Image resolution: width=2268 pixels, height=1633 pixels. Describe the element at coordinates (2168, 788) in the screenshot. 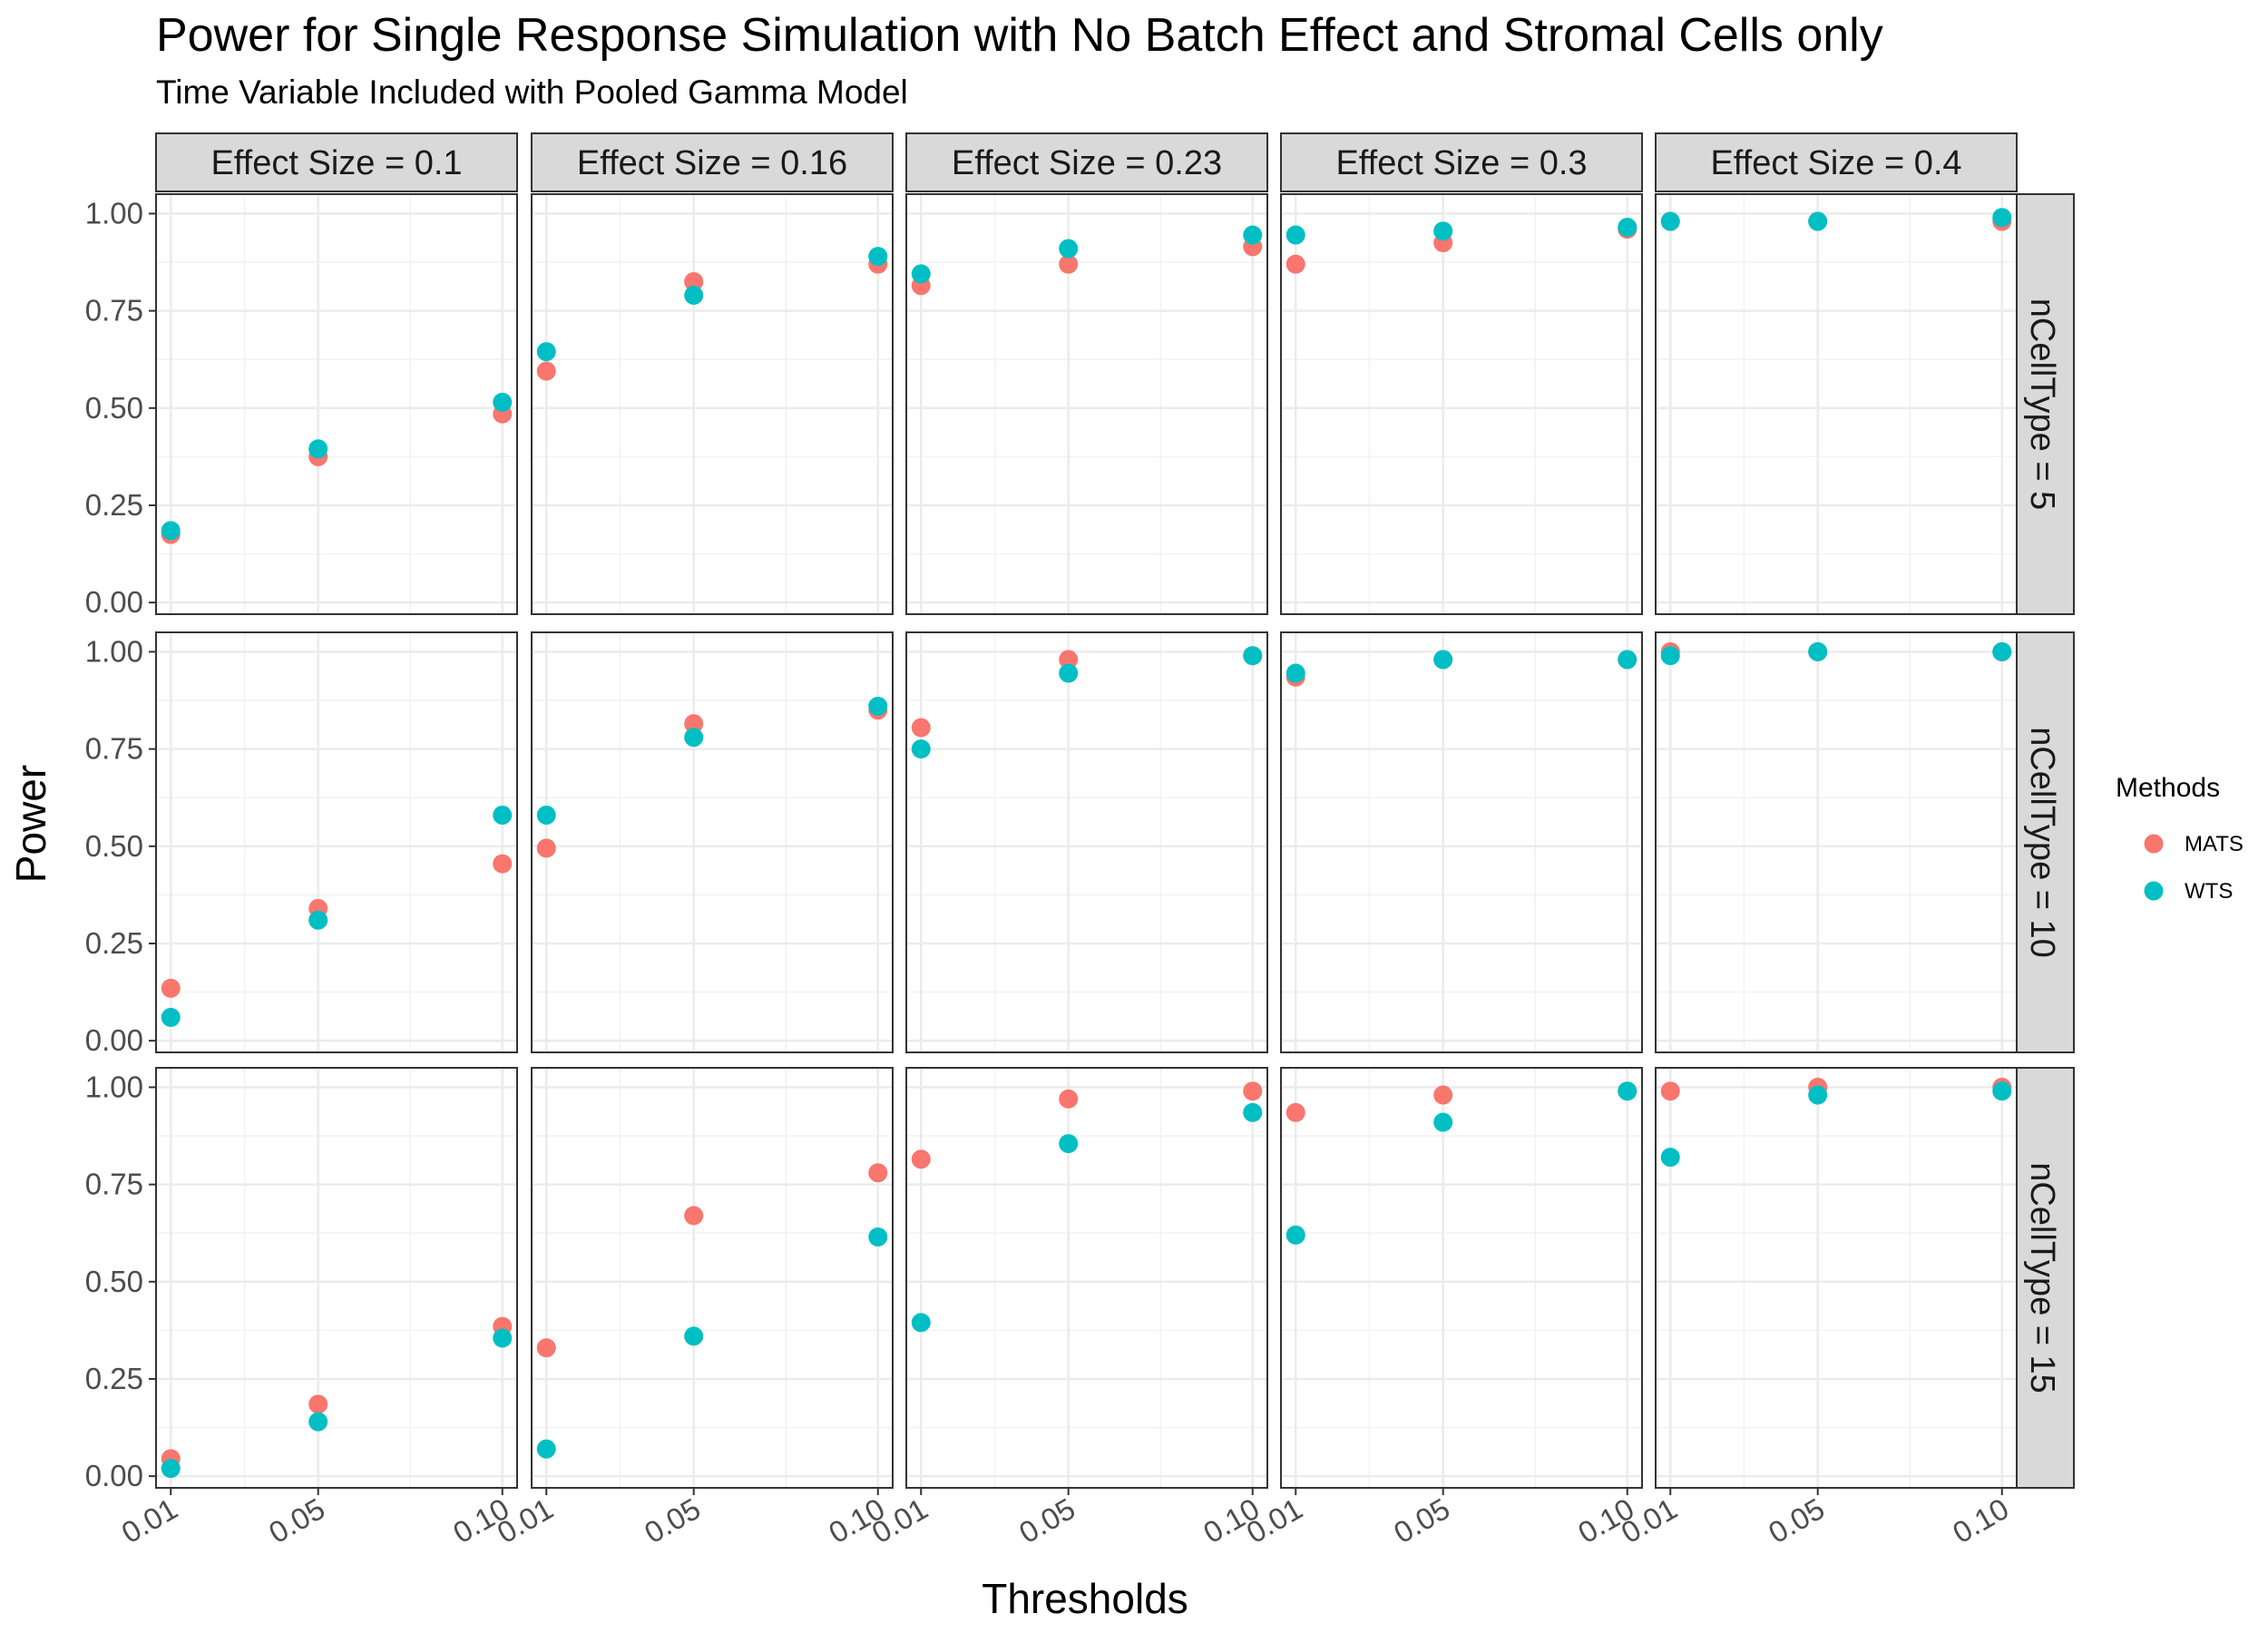

I see `legend-title: Methods` at that location.